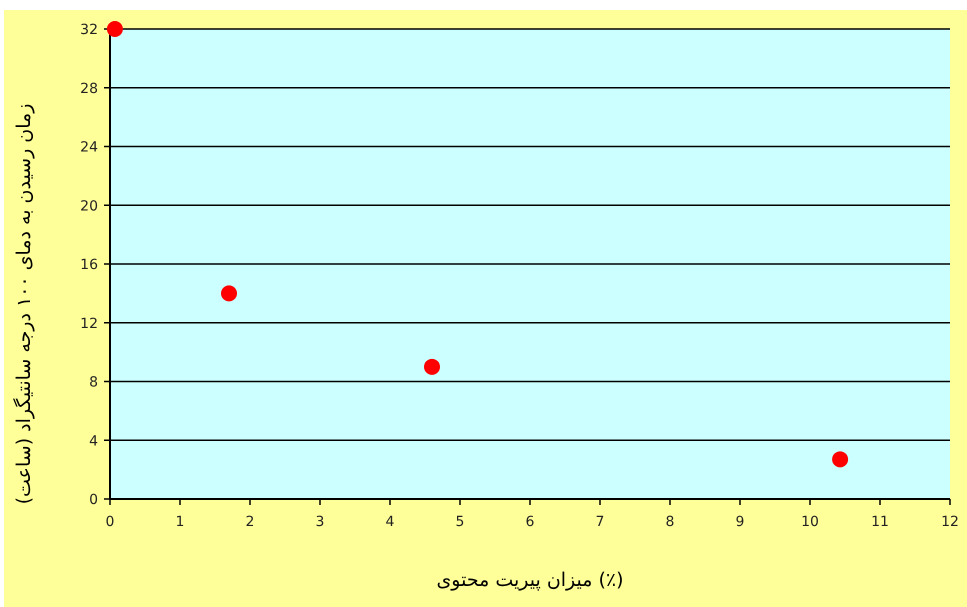 The image size is (967, 607). What do you see at coordinates (670, 522) in the screenshot?
I see `x-tick-label: 8` at bounding box center [670, 522].